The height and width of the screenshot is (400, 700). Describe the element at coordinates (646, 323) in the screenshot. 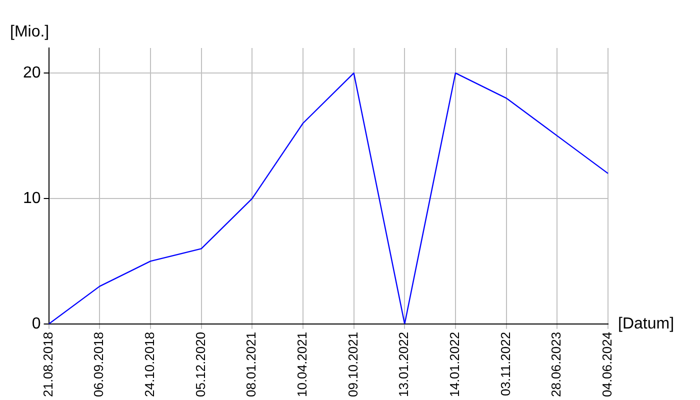

I see `x-axis-title: [Datum]` at that location.